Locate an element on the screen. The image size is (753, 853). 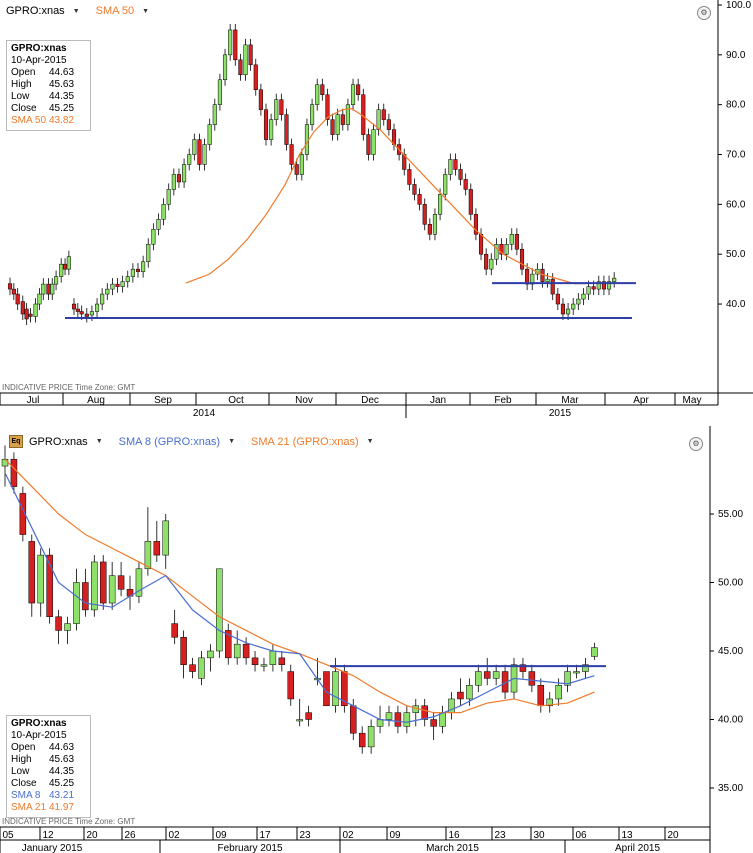
top-indicator-label: SMA 50 is located at coordinates (115, 11).